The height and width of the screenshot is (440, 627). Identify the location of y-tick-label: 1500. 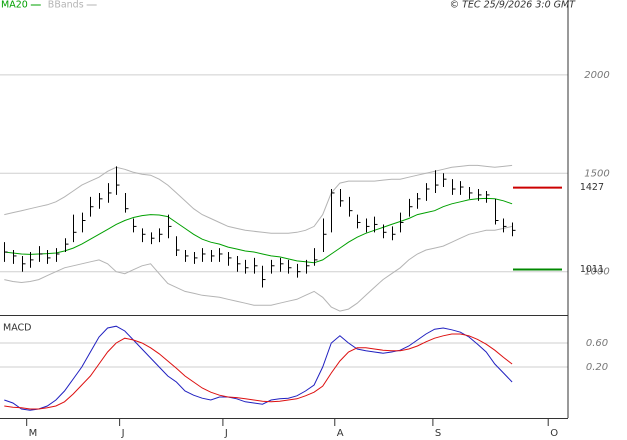
(596, 173).